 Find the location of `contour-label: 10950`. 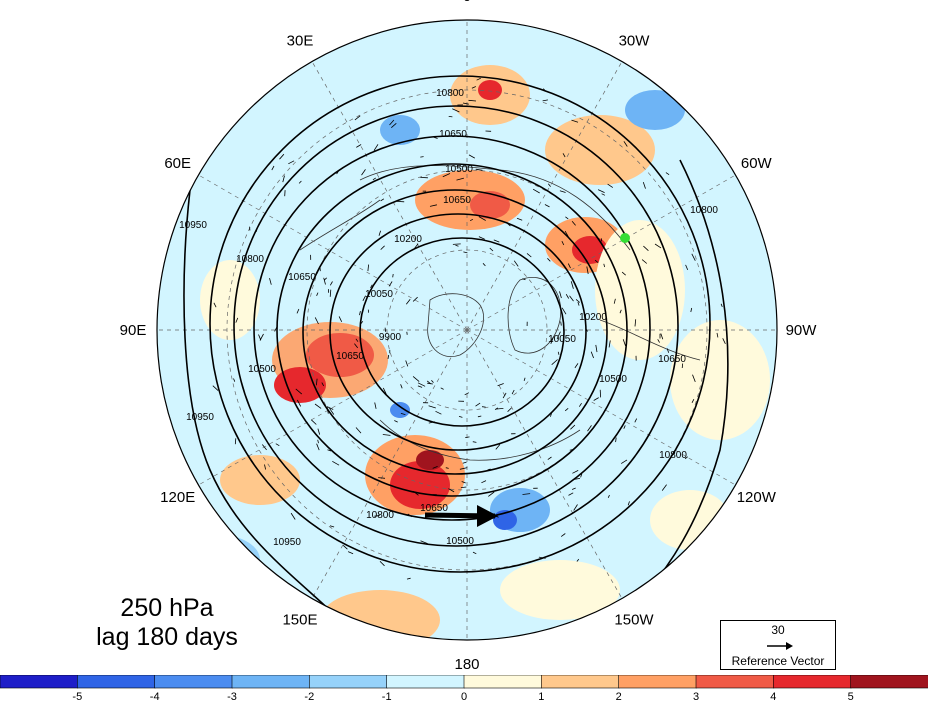

contour-label: 10950 is located at coordinates (287, 542).